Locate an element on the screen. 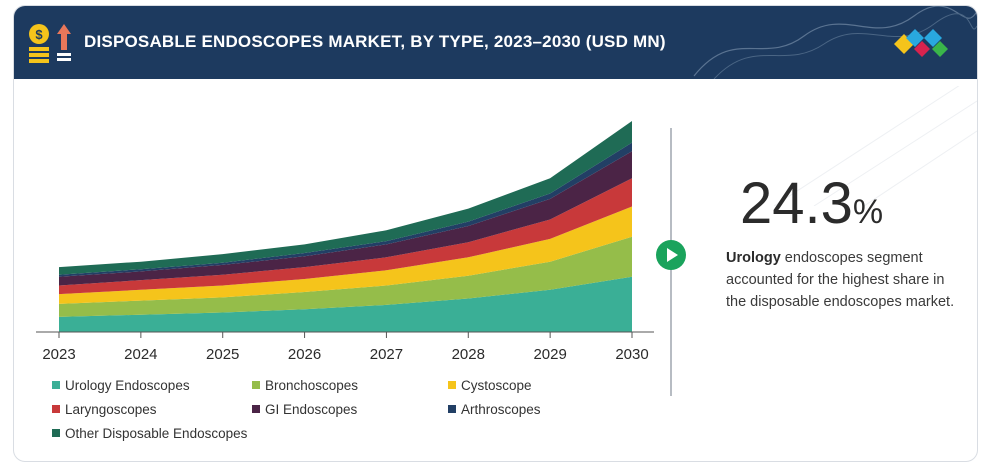 The width and height of the screenshot is (988, 467). legend-item: Urology Endoscopes is located at coordinates (121, 385).